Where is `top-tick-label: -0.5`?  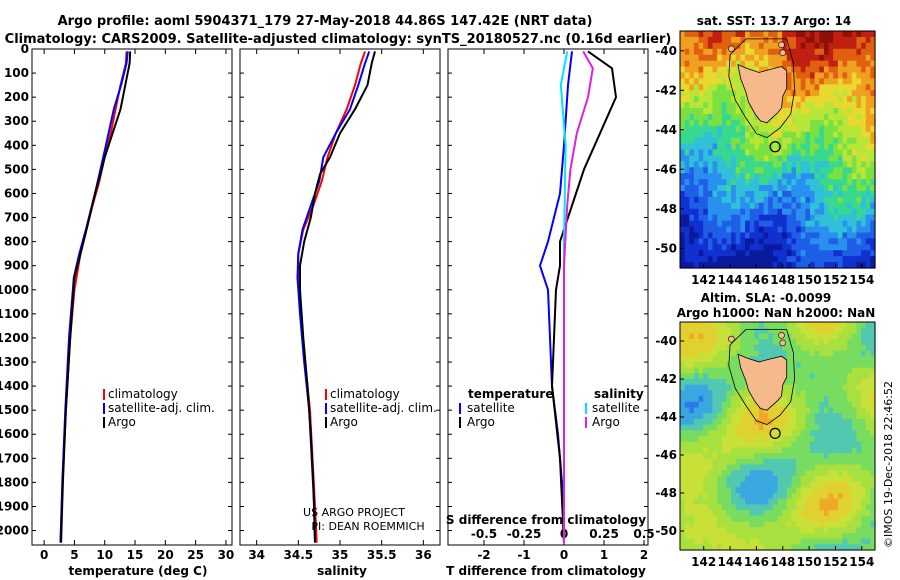 top-tick-label: -0.5 is located at coordinates (484, 534).